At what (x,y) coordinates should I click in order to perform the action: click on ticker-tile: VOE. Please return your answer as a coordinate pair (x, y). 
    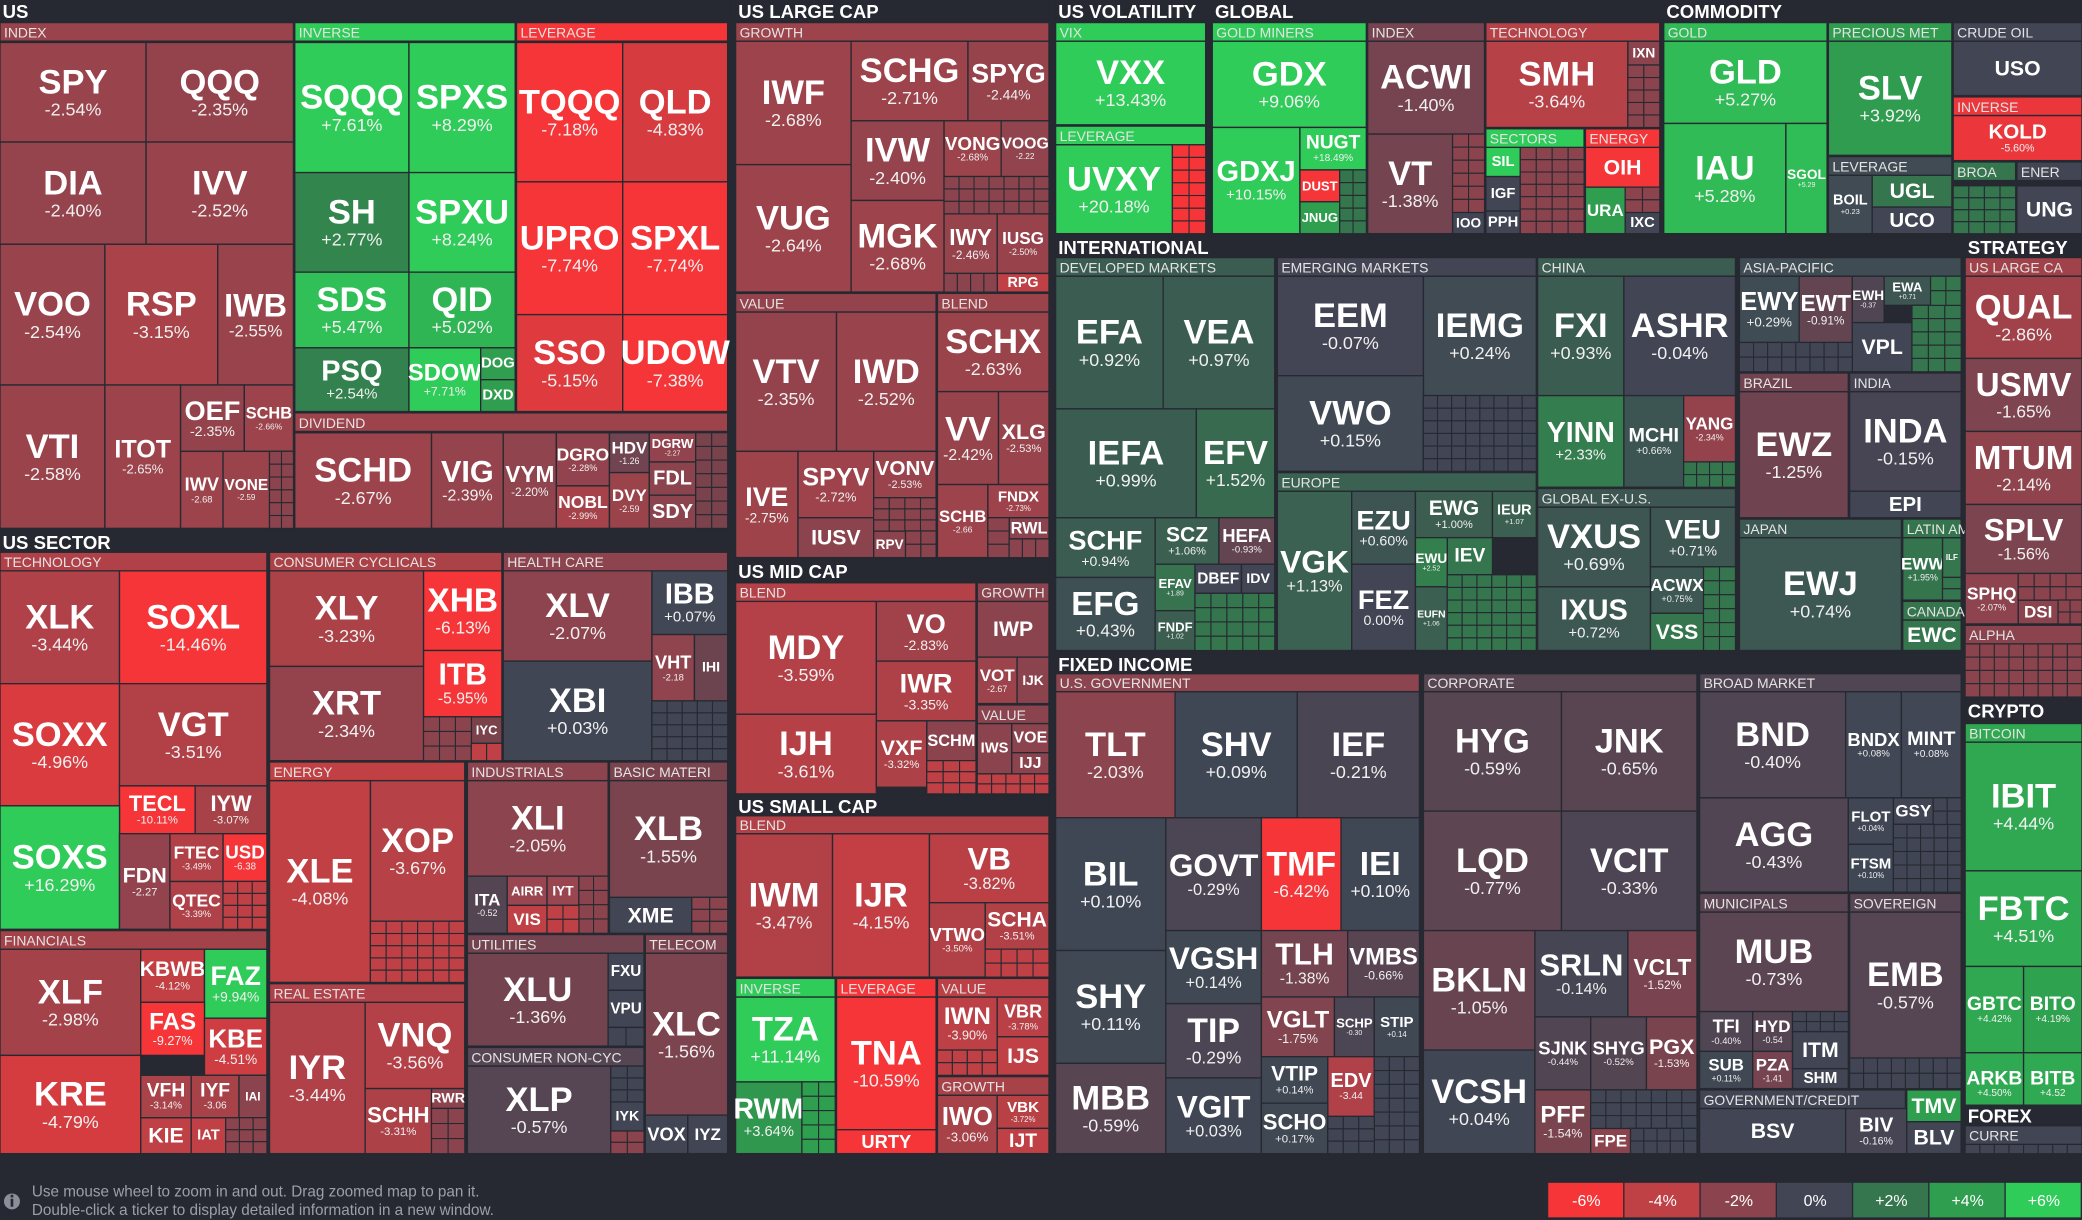
    Looking at the image, I should click on (1030, 738).